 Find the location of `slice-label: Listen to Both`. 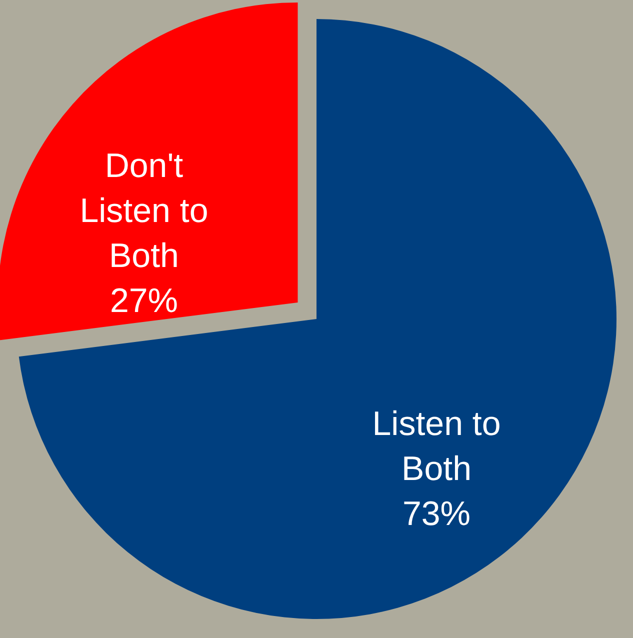

slice-label: Listen to Both is located at coordinates (436, 446).